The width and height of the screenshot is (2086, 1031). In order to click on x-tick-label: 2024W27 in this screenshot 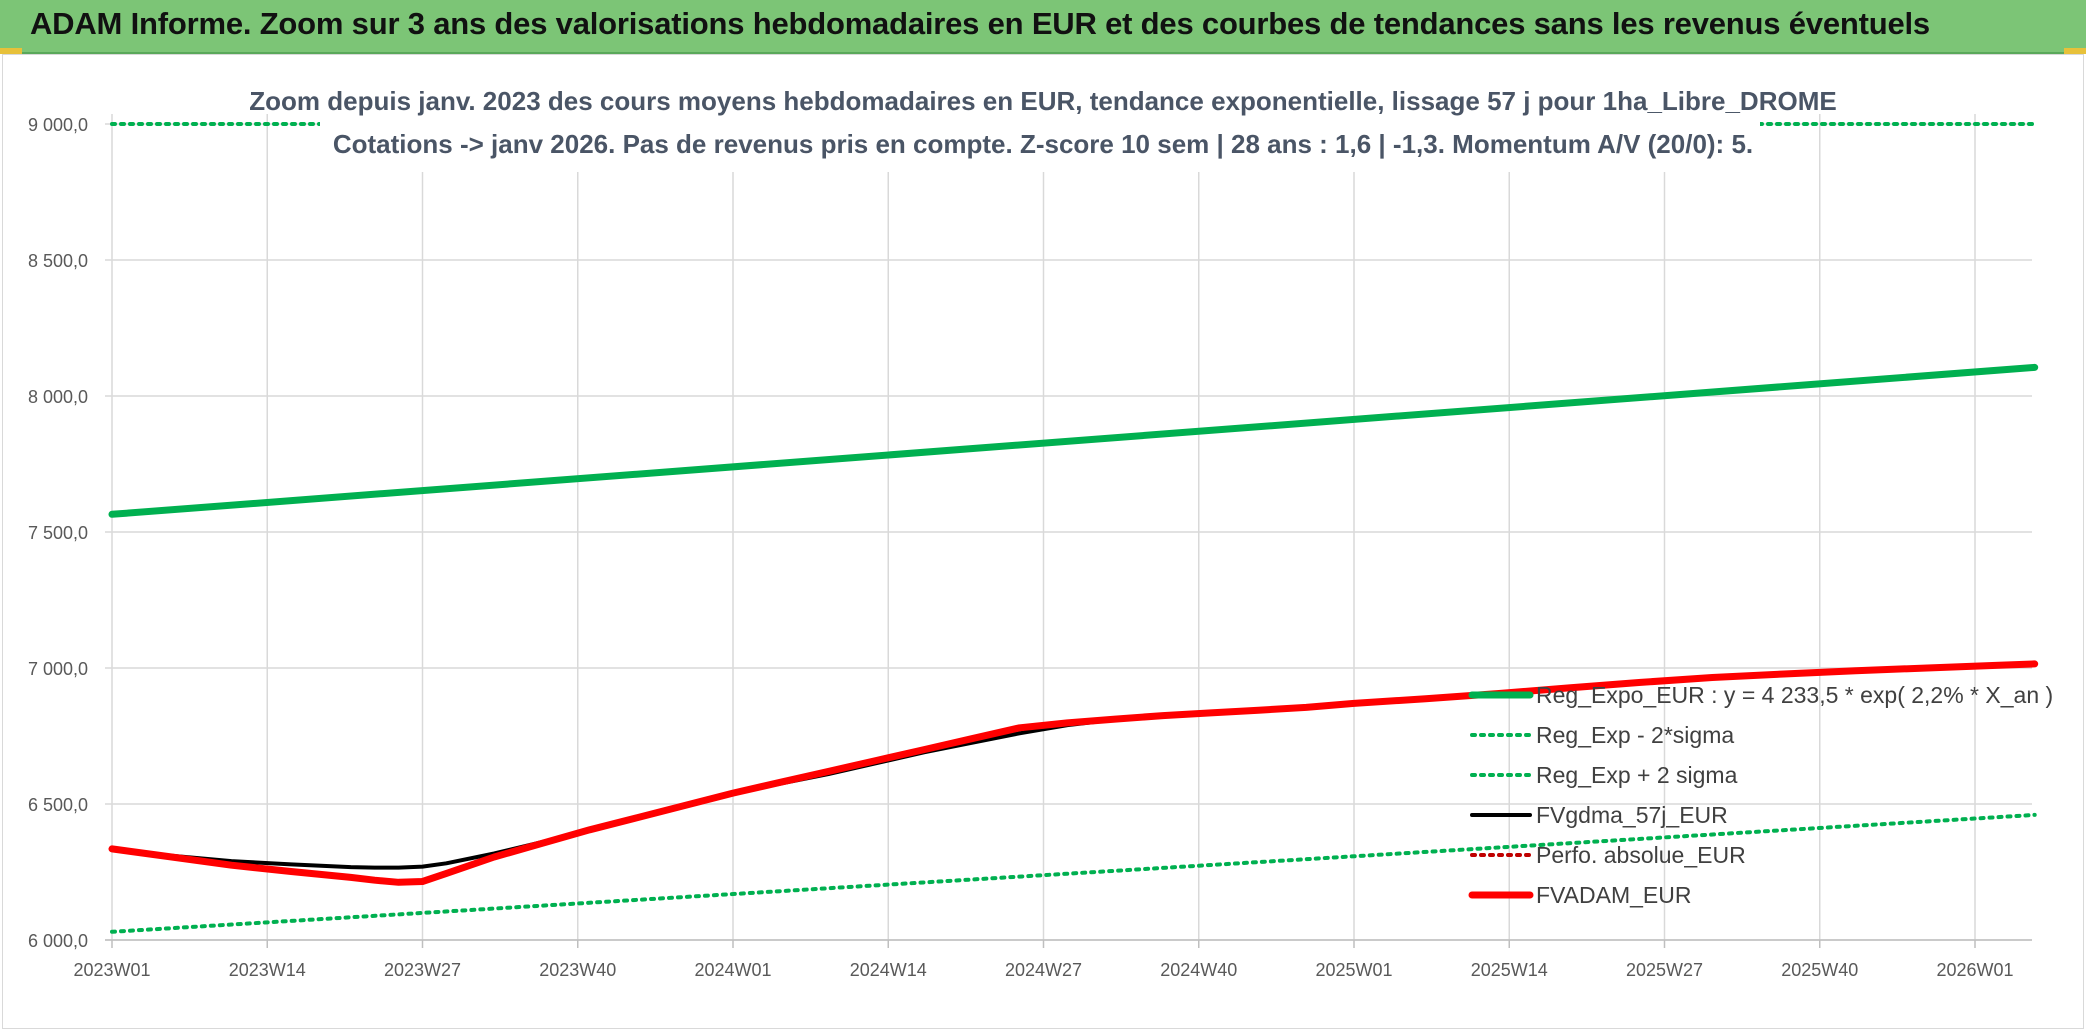, I will do `click(1043, 970)`.